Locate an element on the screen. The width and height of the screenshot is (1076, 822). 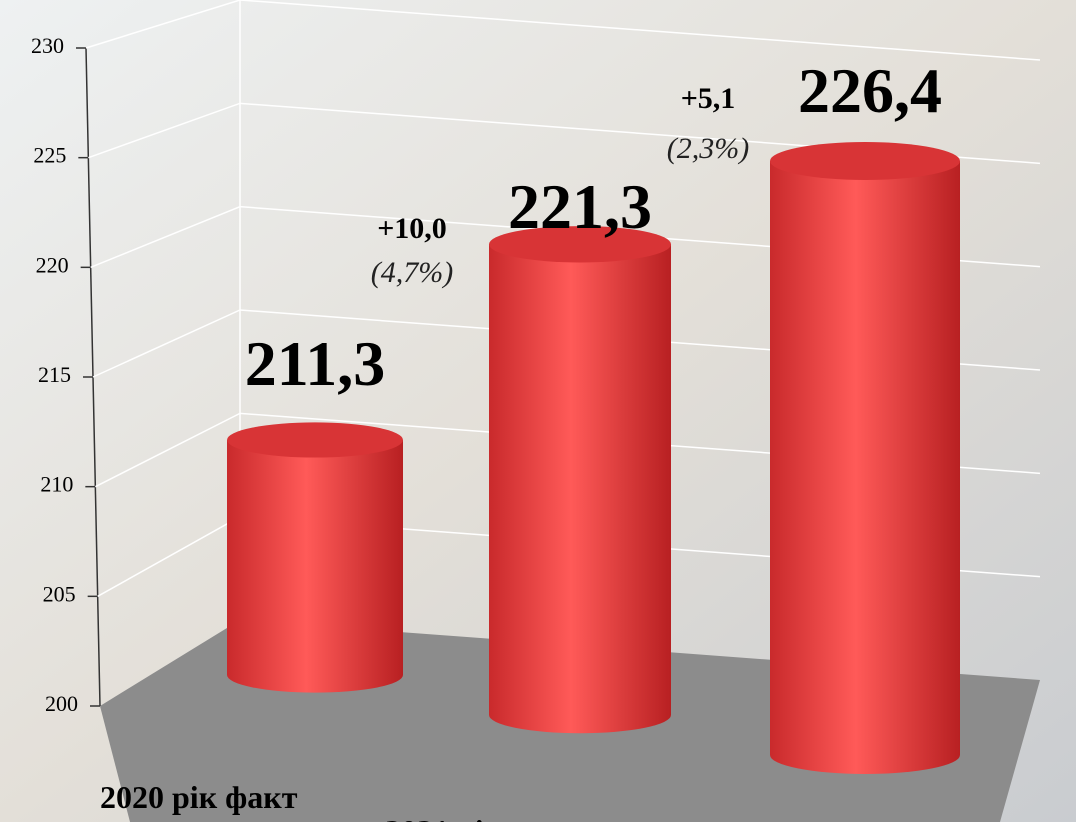
value-label: 221,3 is located at coordinates (580, 206).